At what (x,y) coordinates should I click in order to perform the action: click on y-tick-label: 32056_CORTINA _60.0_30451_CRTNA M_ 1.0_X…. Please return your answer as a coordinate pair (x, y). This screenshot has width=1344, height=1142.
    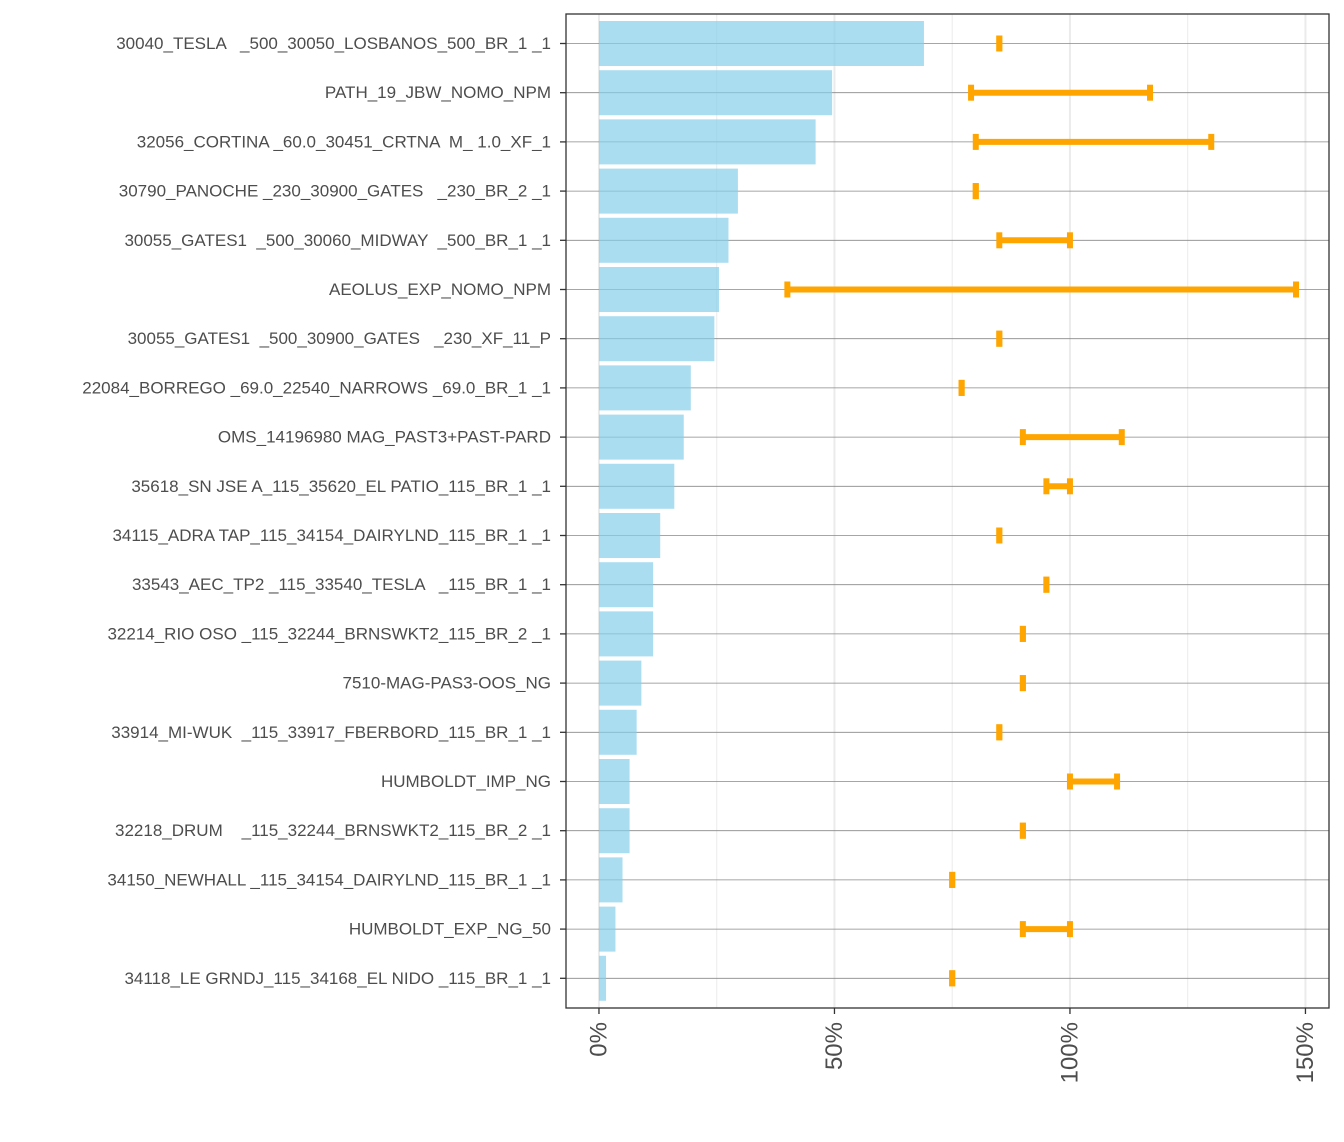
    Looking at the image, I should click on (344, 141).